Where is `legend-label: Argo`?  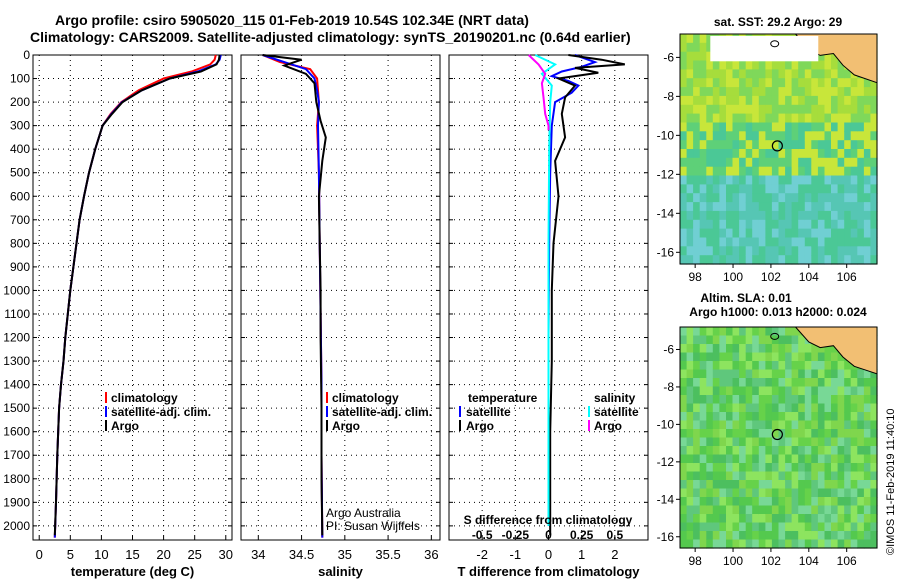 legend-label: Argo is located at coordinates (608, 426).